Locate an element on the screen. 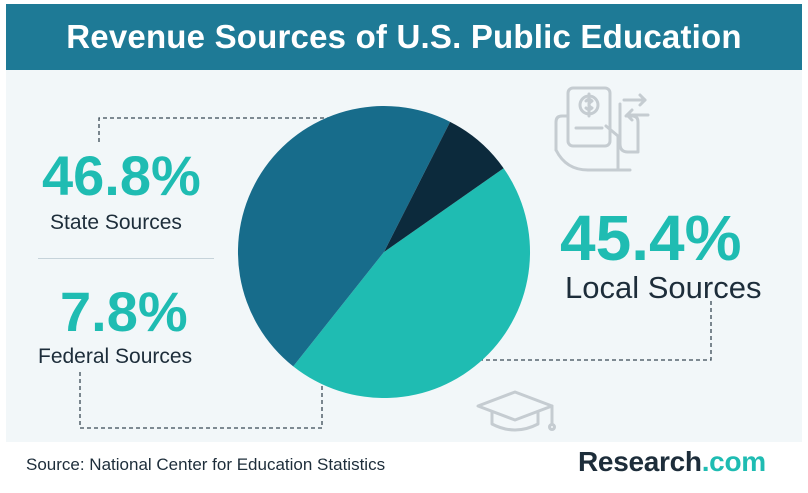 The image size is (808, 493). local-percent: 45.4% is located at coordinates (651, 238).